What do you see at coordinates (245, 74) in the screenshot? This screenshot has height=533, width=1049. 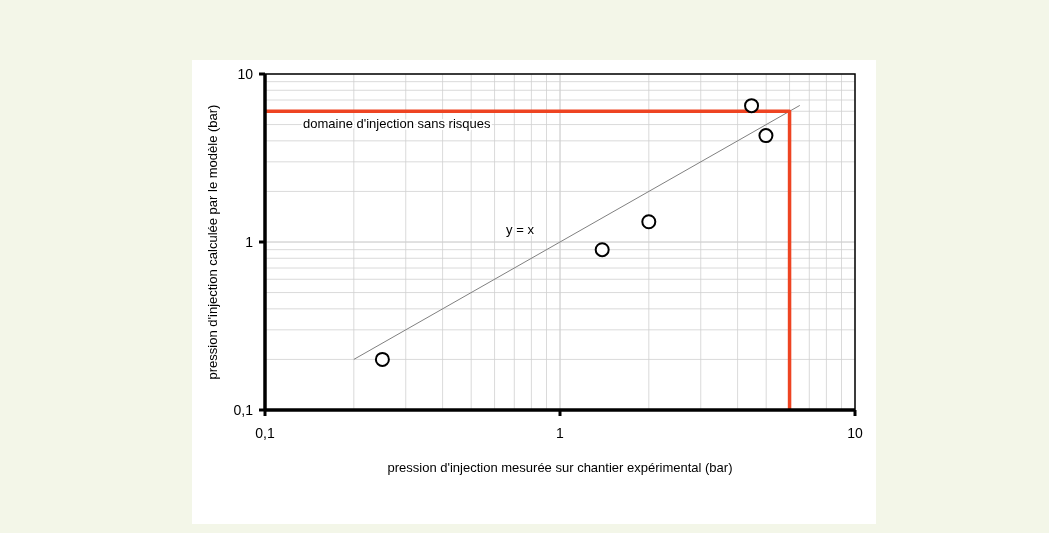 I see `y-tick-label: 10` at bounding box center [245, 74].